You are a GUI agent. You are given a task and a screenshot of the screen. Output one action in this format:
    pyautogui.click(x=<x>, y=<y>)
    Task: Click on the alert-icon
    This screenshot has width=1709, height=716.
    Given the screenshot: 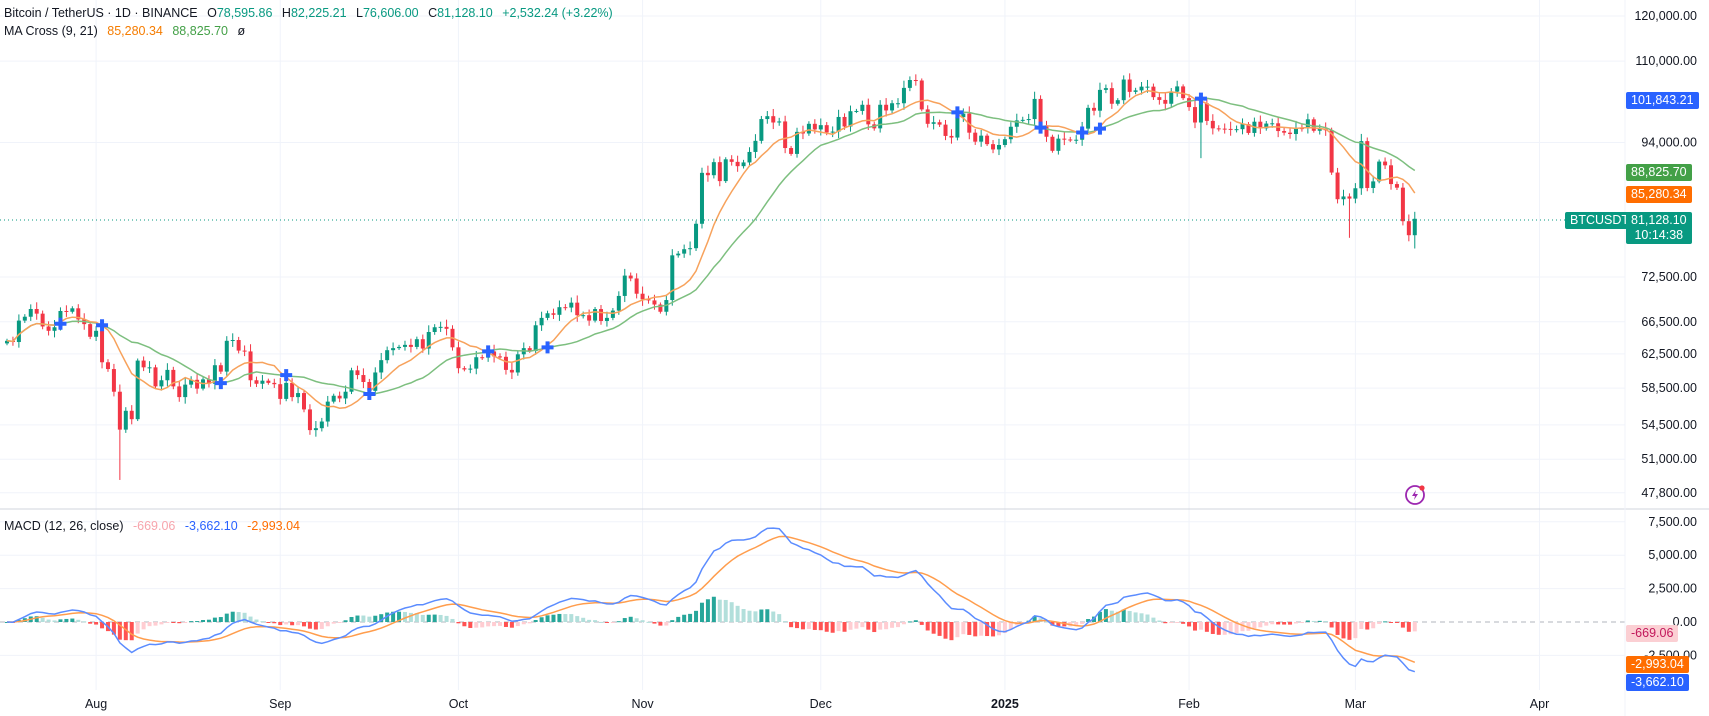 What is the action you would take?
    pyautogui.click(x=1415, y=495)
    